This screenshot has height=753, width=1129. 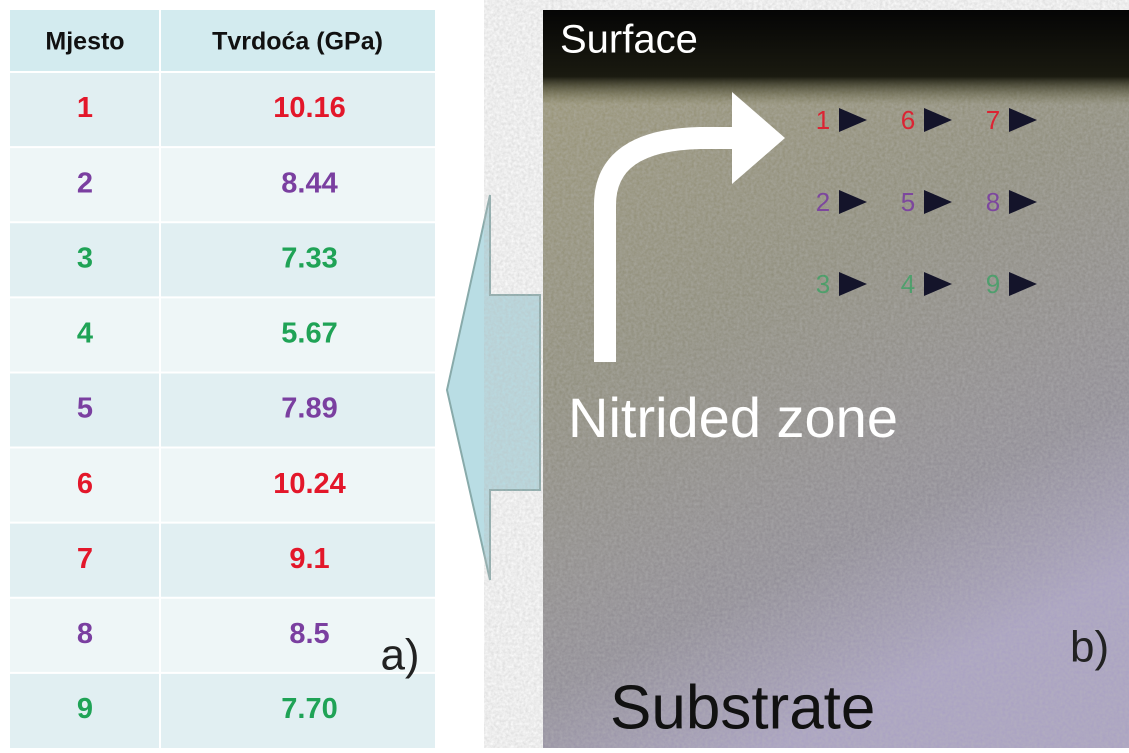 What do you see at coordinates (823, 202) in the screenshot?
I see `indent-label: 2` at bounding box center [823, 202].